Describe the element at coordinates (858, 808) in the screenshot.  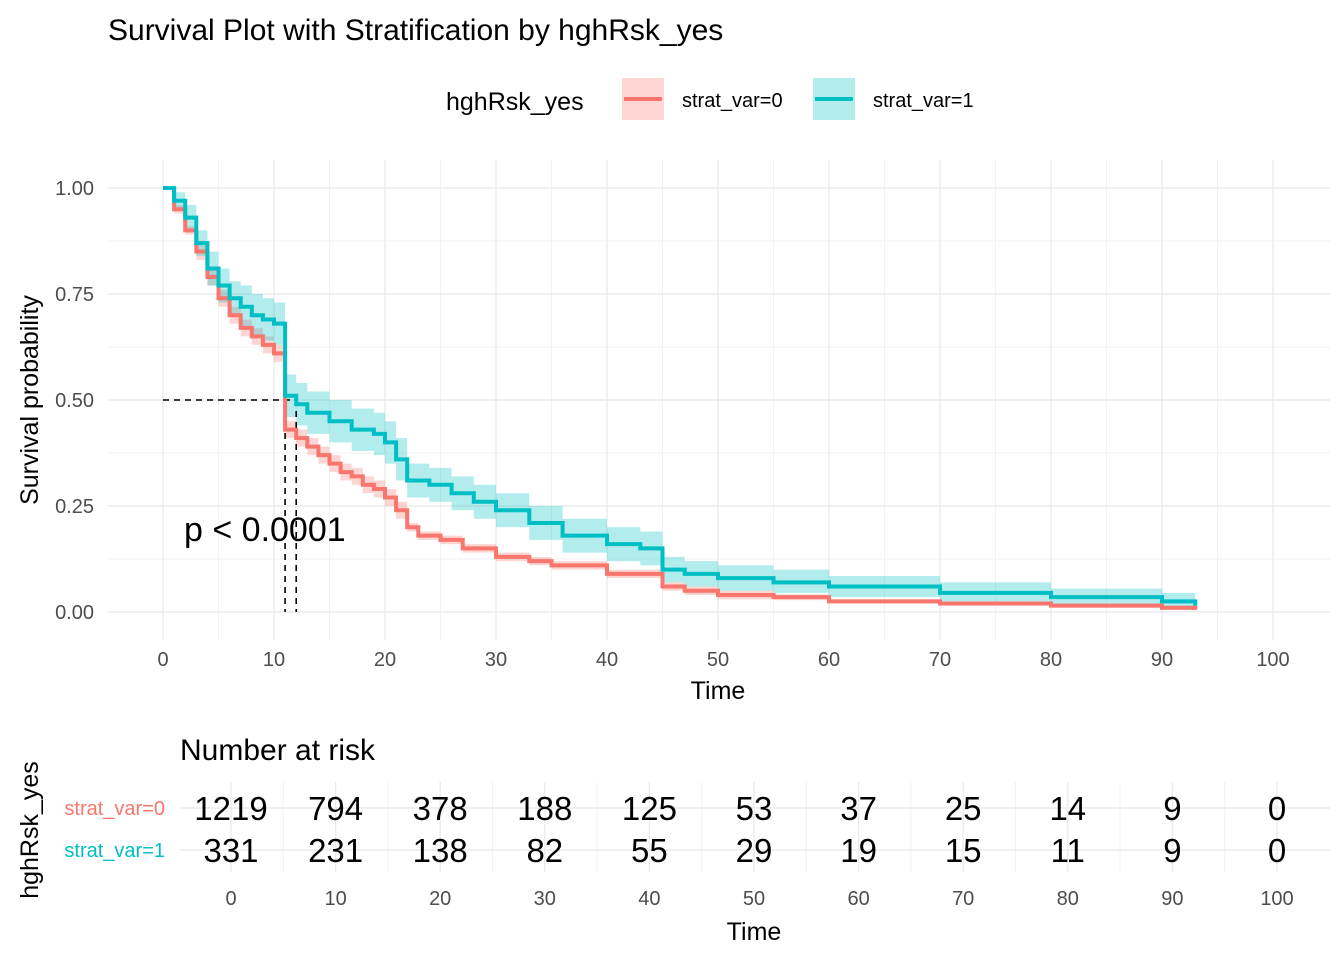
I see `risk-cell: 37` at that location.